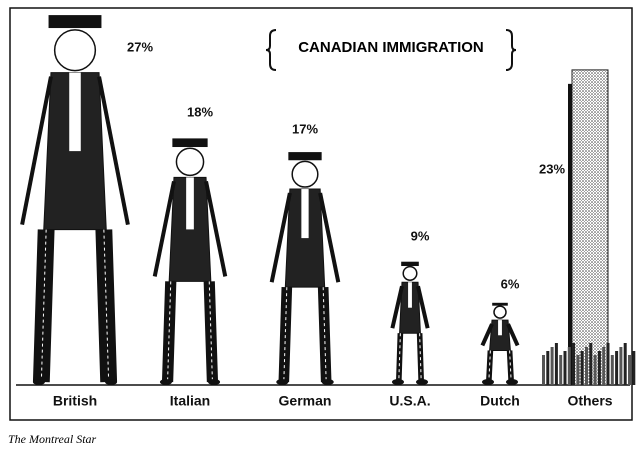 This screenshot has height=455, width=640. I want to click on x-tick-label: British, so click(75, 401).